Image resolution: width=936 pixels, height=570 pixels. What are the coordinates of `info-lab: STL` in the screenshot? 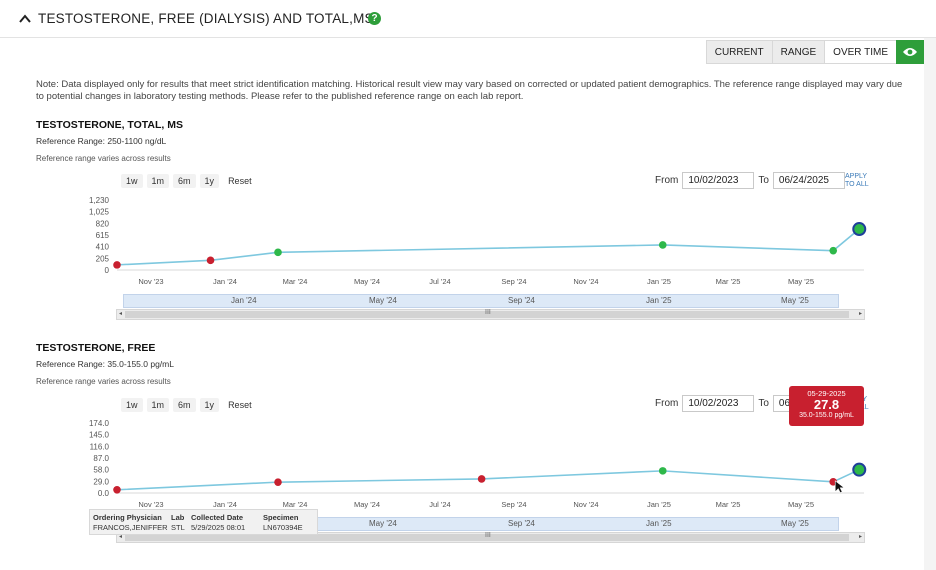 It's located at (178, 527).